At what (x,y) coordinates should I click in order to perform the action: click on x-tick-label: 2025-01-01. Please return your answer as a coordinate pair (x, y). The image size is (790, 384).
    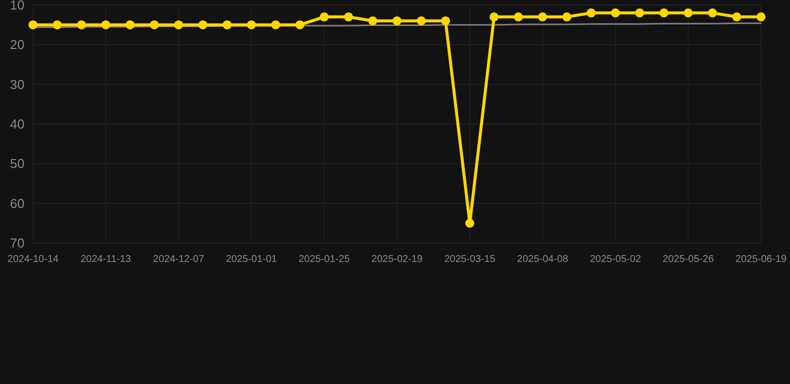
    Looking at the image, I should click on (252, 259).